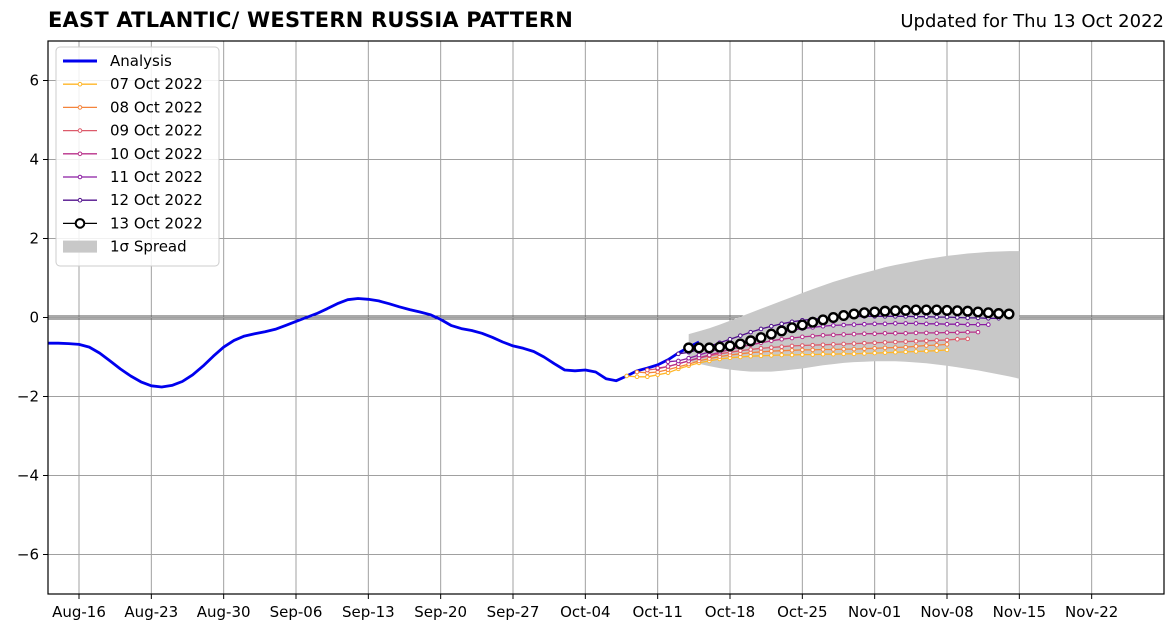  What do you see at coordinates (224, 612) in the screenshot?
I see `x-tick-label: Aug-30` at bounding box center [224, 612].